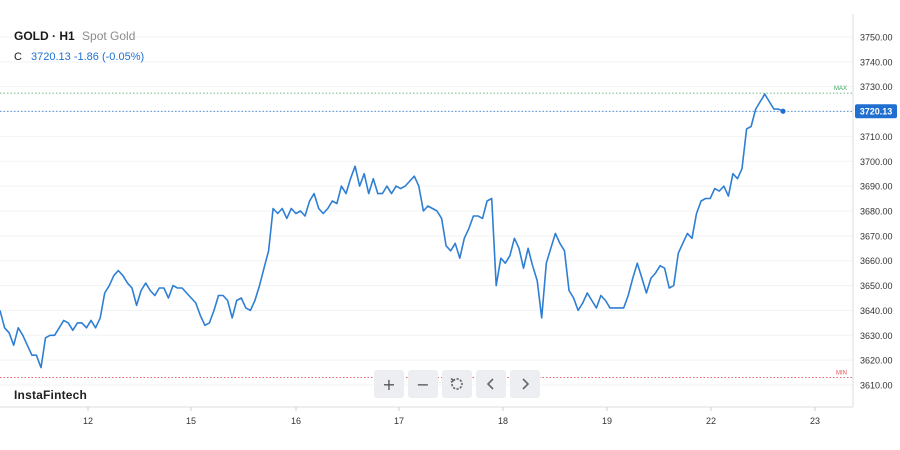 The width and height of the screenshot is (900, 450). What do you see at coordinates (876, 137) in the screenshot?
I see `y-tick-label: 3710.00` at bounding box center [876, 137].